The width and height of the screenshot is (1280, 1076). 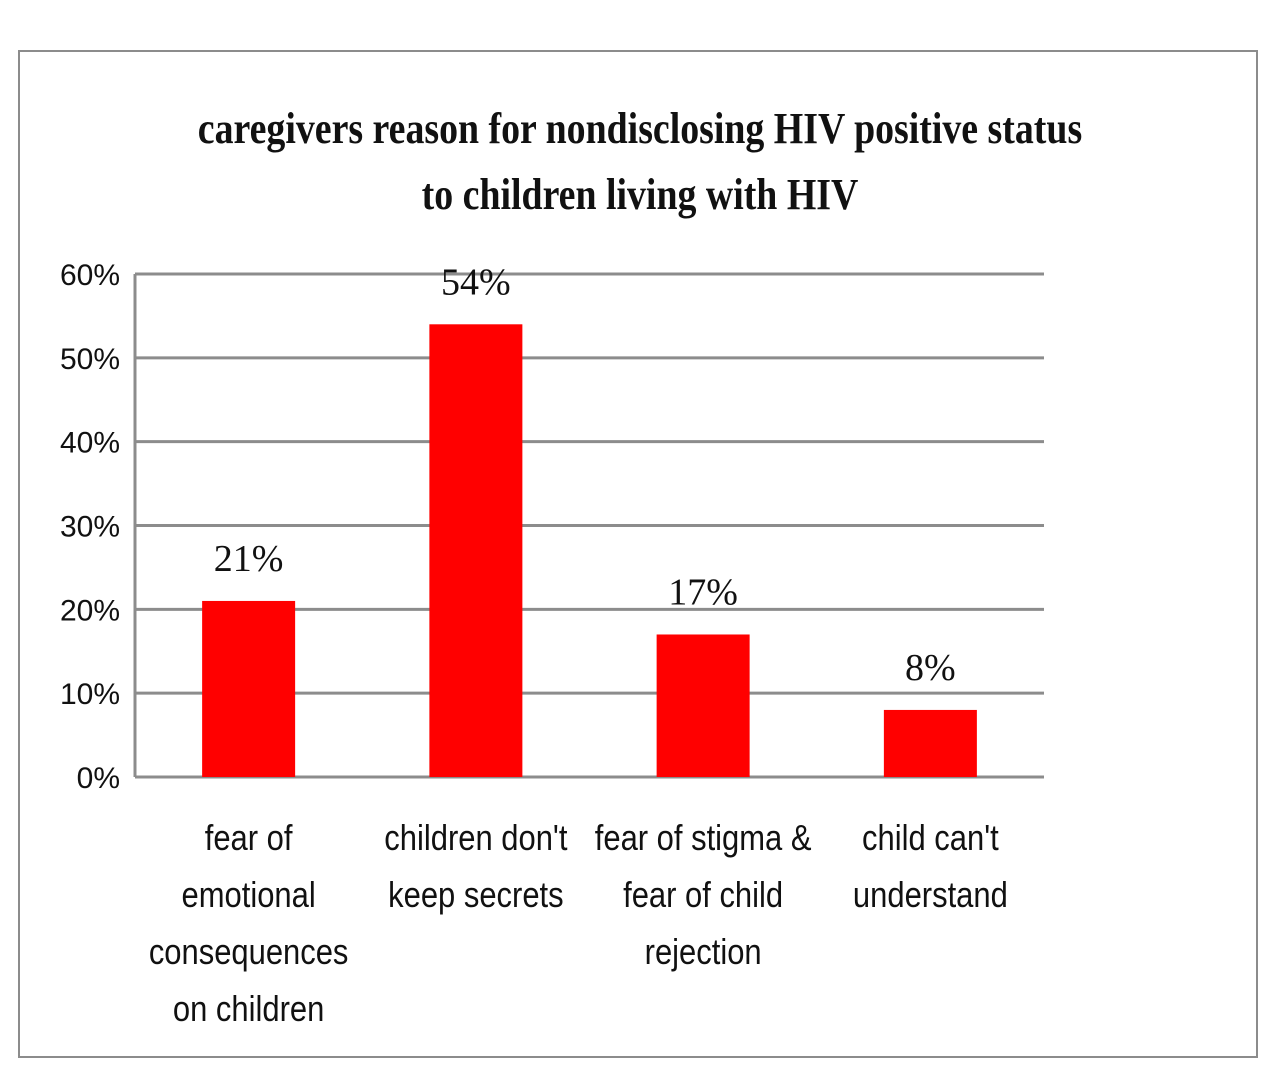 What do you see at coordinates (930, 896) in the screenshot?
I see `category-label-line: understand` at bounding box center [930, 896].